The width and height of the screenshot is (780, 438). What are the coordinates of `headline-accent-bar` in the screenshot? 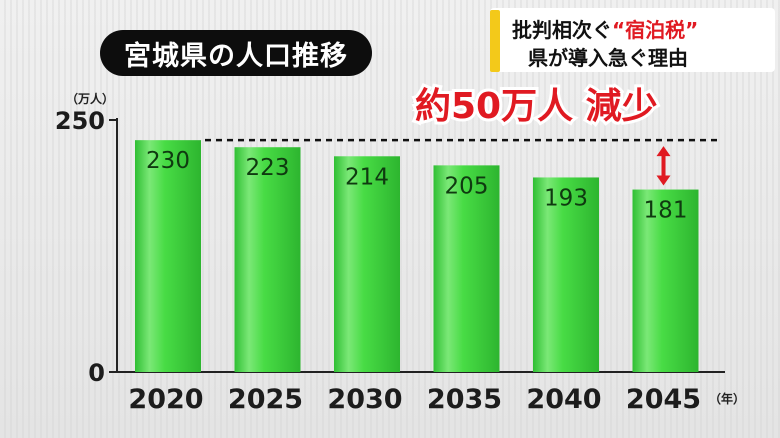 It's located at (495, 41).